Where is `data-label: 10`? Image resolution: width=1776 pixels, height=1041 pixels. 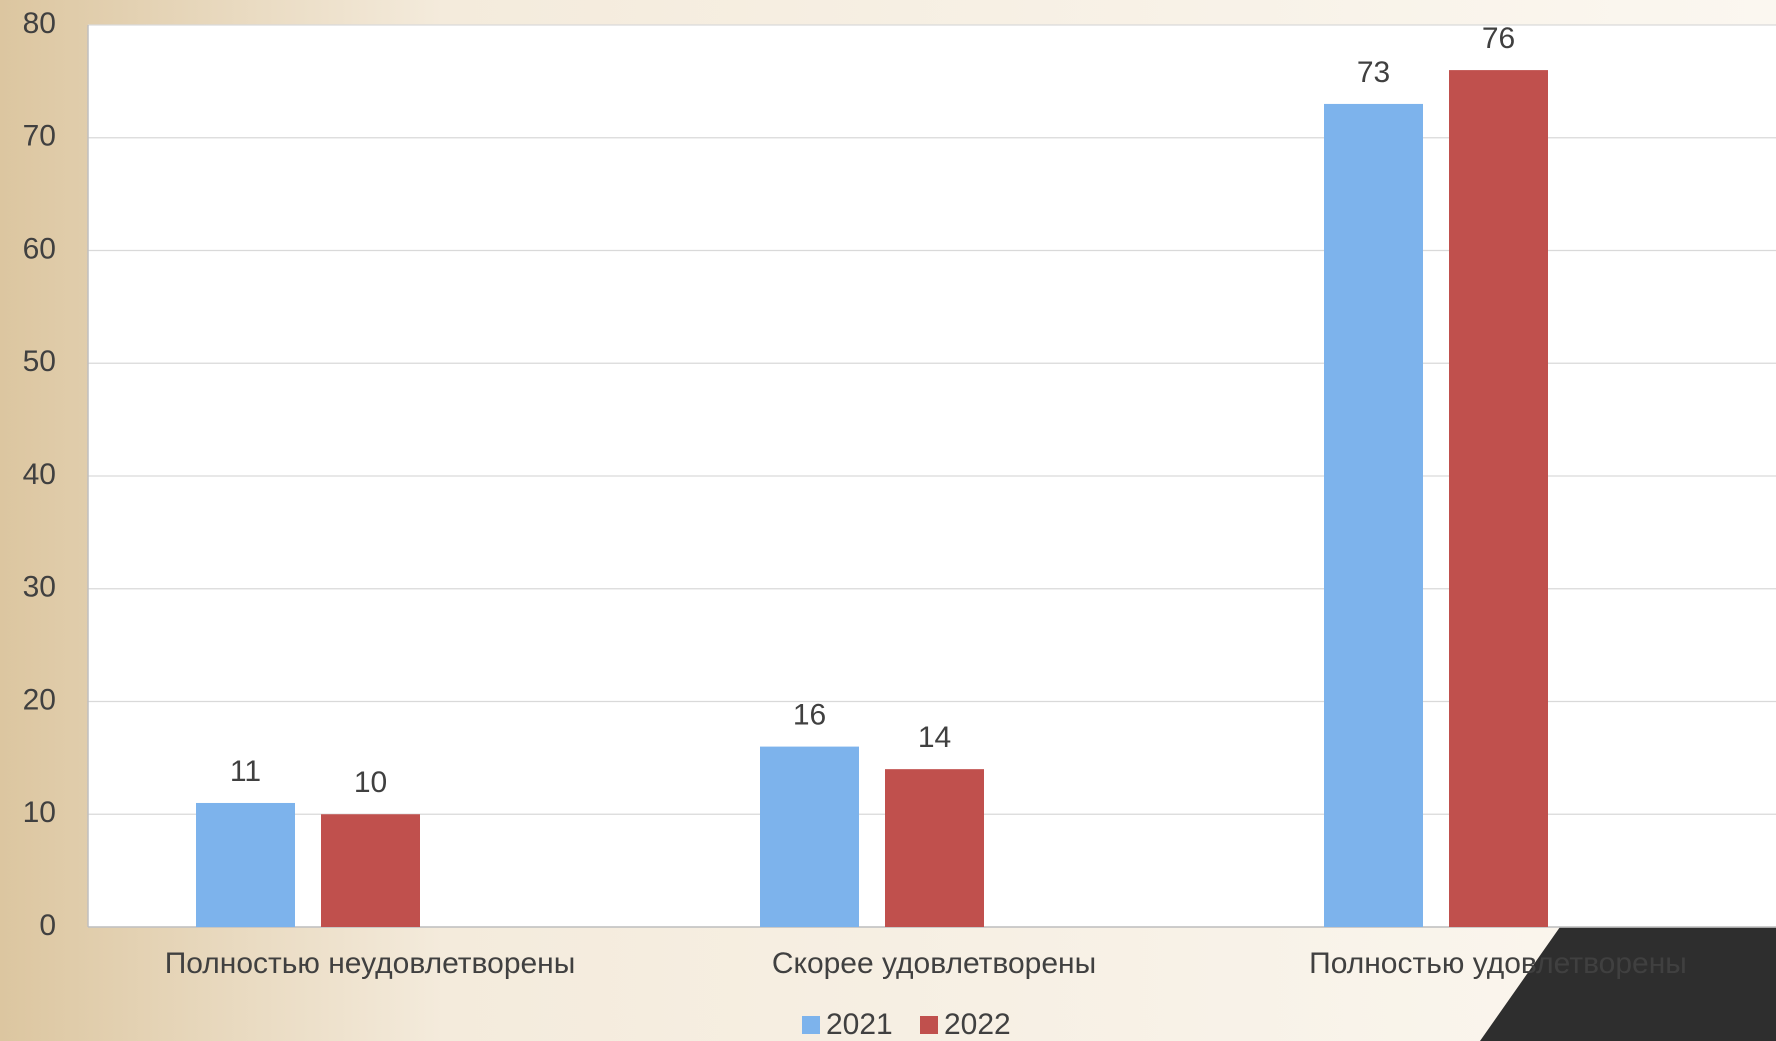
data-label: 10 is located at coordinates (370, 782).